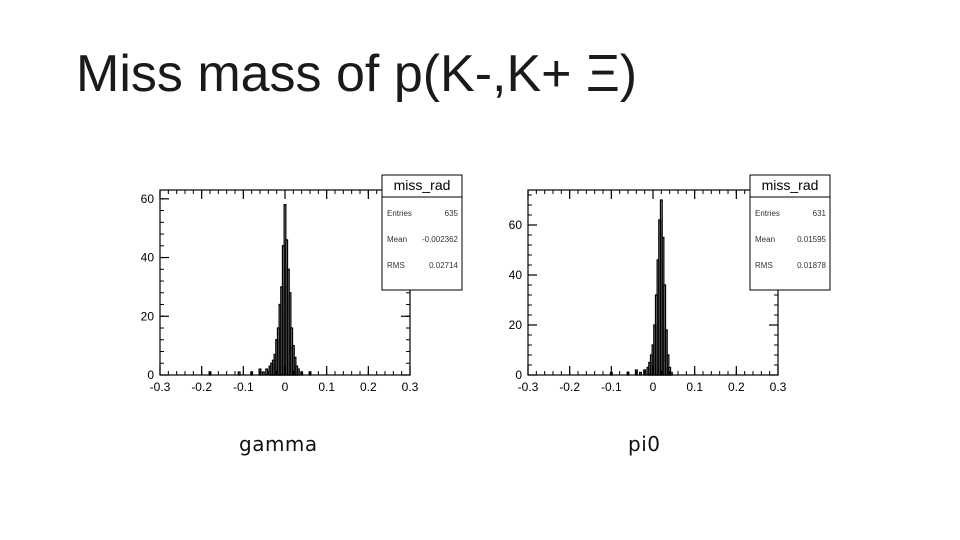  What do you see at coordinates (278, 444) in the screenshot?
I see `caption-gamma: gamma` at bounding box center [278, 444].